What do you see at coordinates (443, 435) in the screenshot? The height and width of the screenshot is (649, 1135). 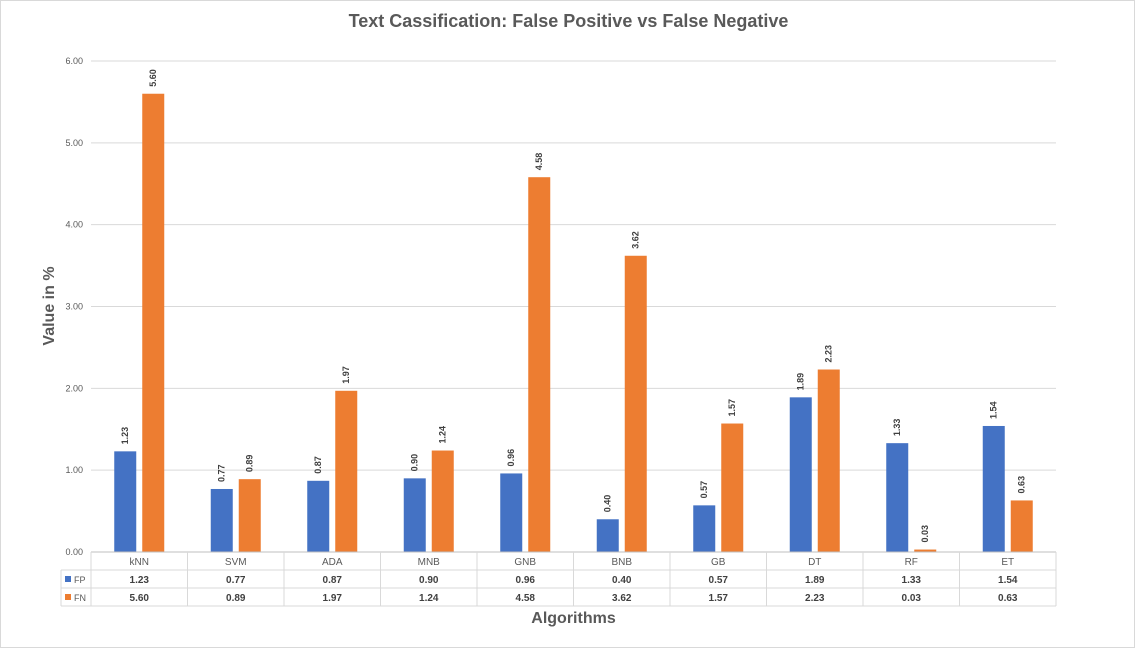 I see `data-label: 1.24` at bounding box center [443, 435].